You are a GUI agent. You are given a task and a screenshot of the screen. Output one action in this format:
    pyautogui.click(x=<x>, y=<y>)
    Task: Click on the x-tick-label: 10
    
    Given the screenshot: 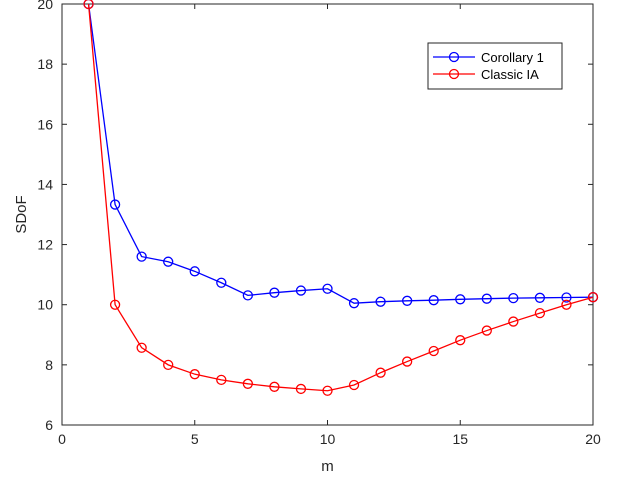 What is the action you would take?
    pyautogui.click(x=328, y=439)
    